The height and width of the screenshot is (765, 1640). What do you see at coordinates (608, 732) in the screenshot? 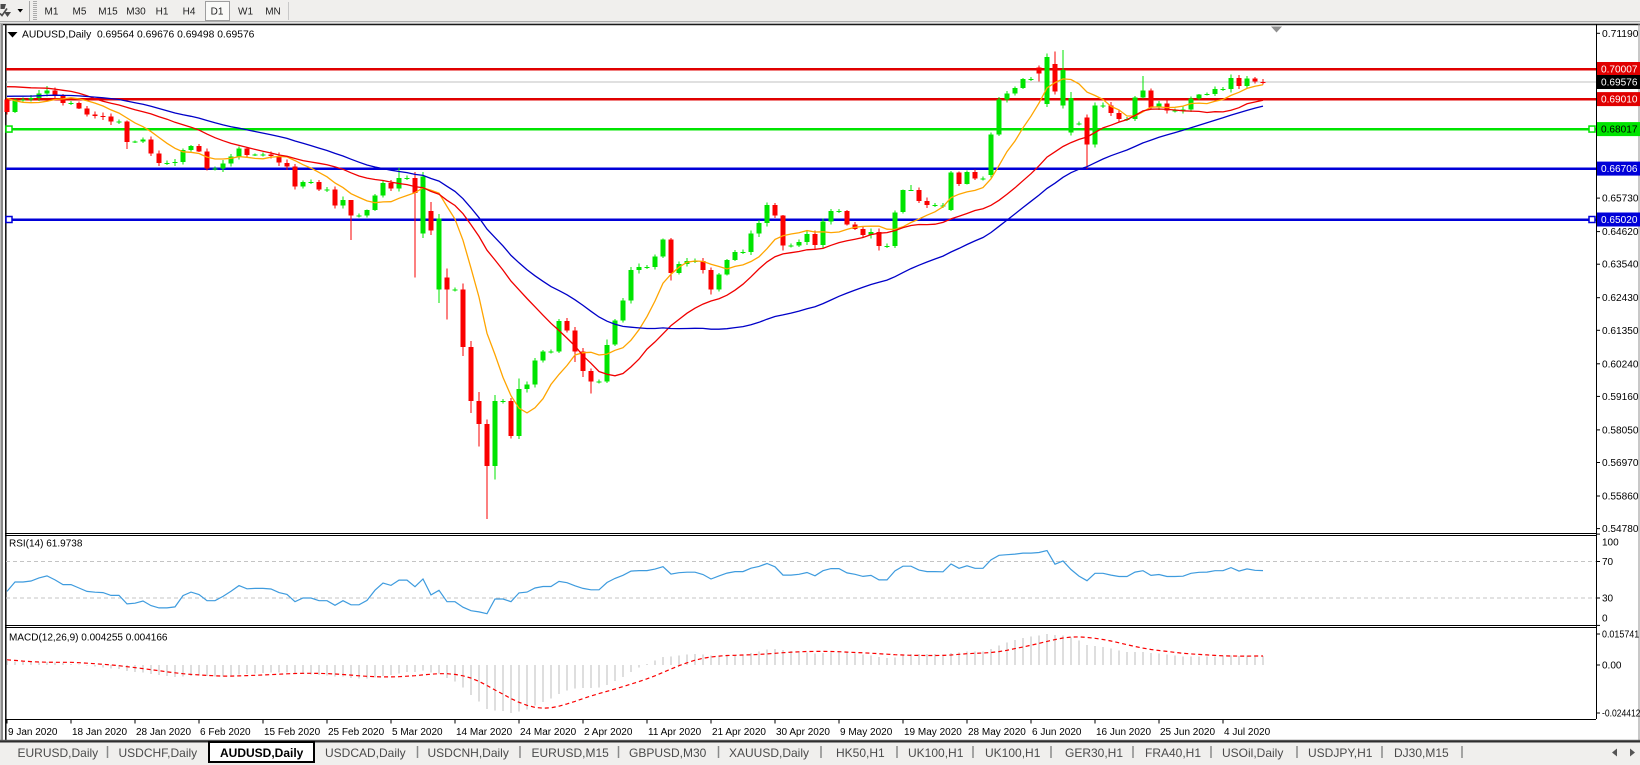
I see `svg-text: 2 Apr 2020` at bounding box center [608, 732].